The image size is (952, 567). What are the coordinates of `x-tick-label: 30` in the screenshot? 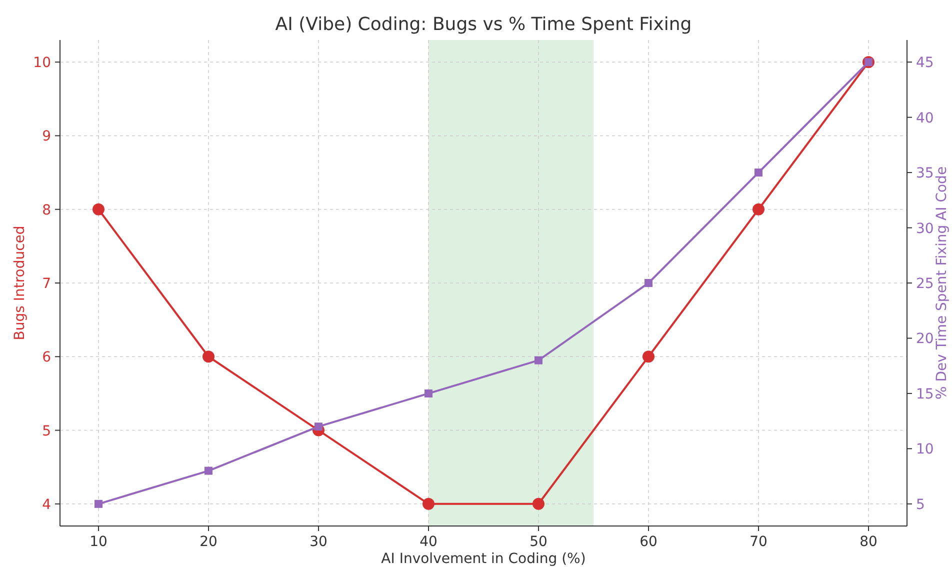 It's located at (319, 542).